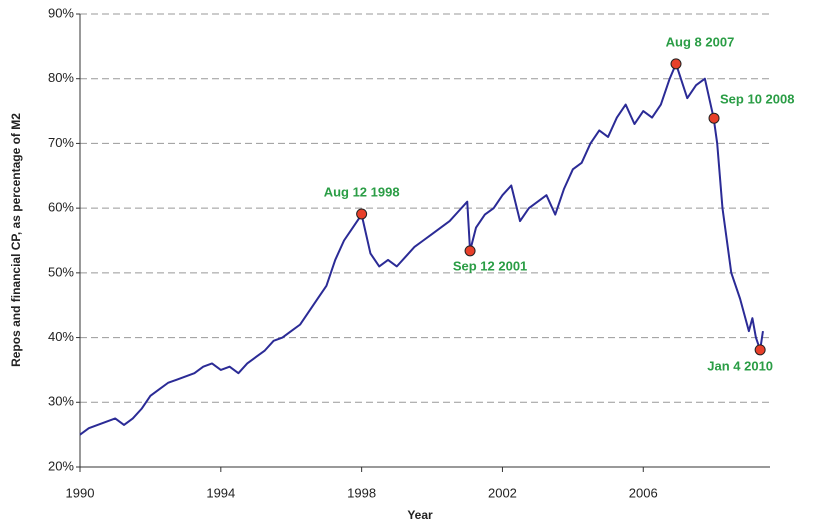 This screenshot has height=525, width=813. What do you see at coordinates (643, 492) in the screenshot?
I see `x-tick-label: 2006` at bounding box center [643, 492].